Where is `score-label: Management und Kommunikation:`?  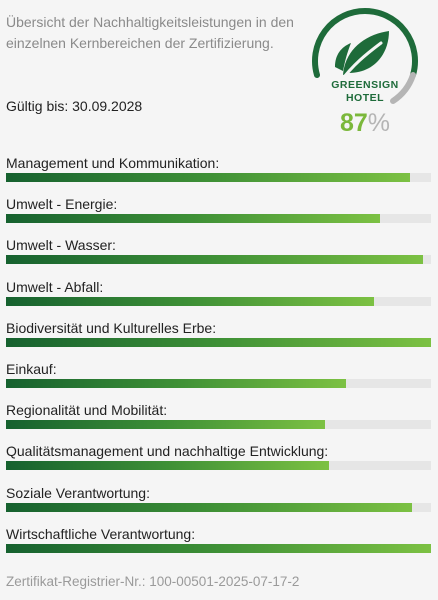 score-label: Management und Kommunikation: is located at coordinates (113, 163).